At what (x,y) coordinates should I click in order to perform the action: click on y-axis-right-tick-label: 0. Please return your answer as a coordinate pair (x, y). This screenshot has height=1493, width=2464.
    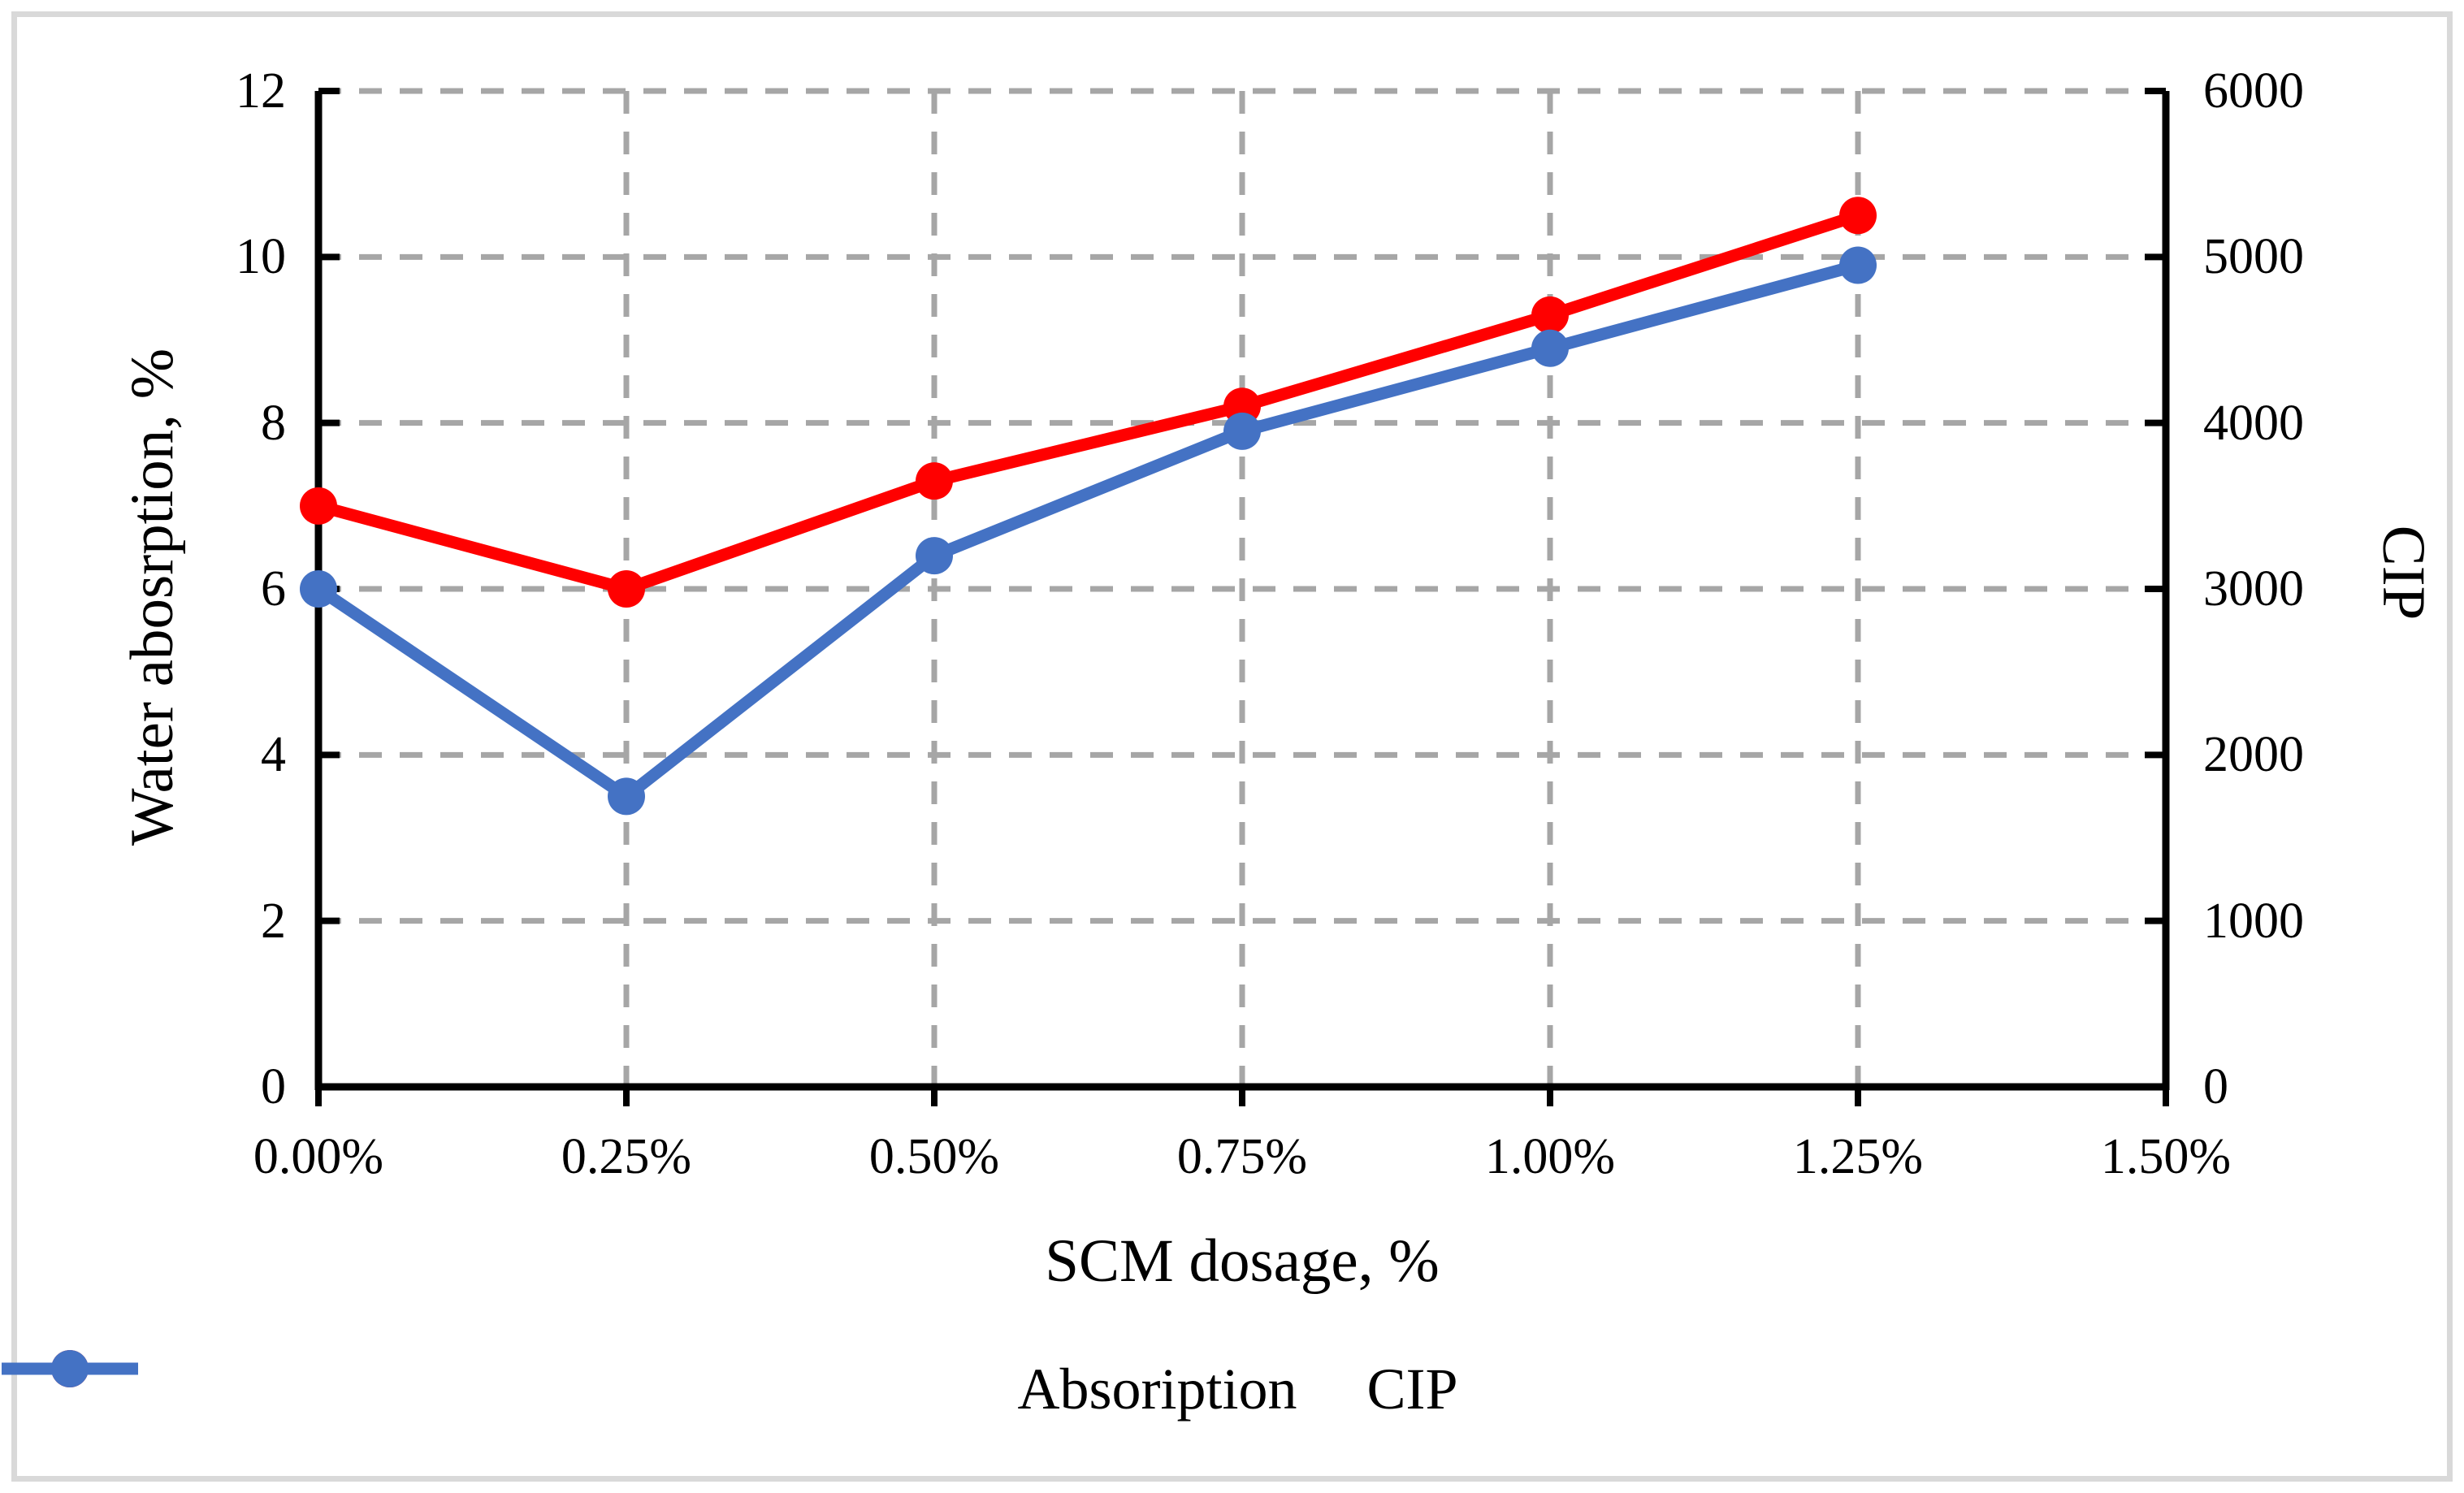
    Looking at the image, I should click on (2215, 1086).